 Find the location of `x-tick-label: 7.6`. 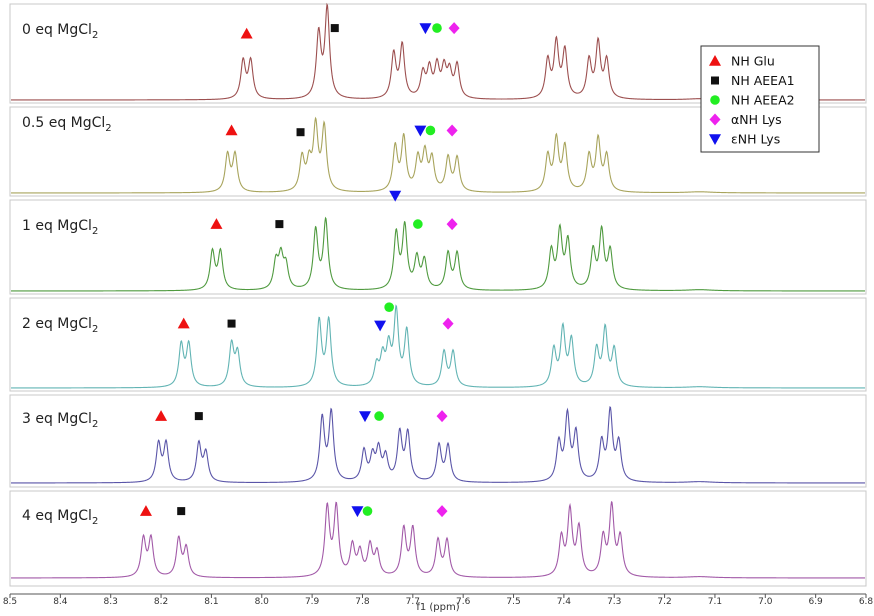

x-tick-label: 7.6 is located at coordinates (463, 602).